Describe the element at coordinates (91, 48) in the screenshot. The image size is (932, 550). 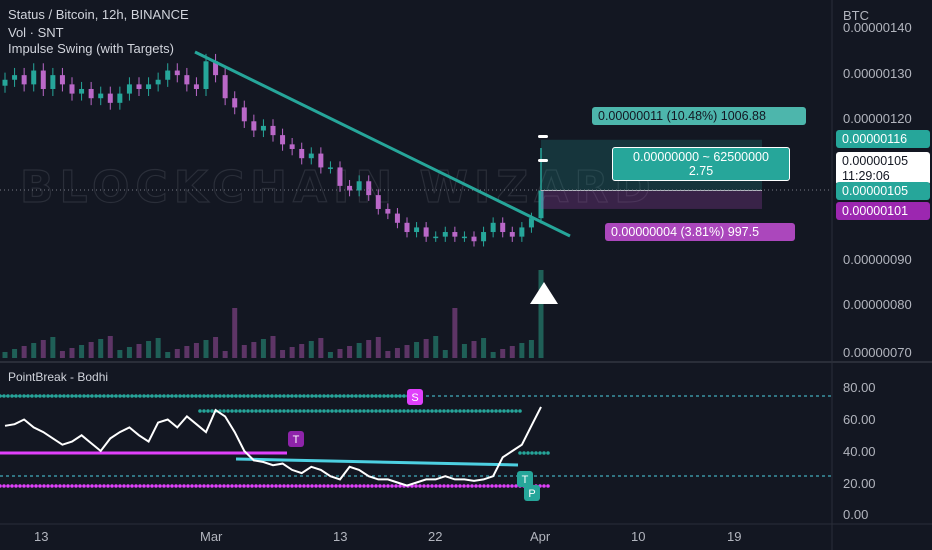
I see `indicator-legend: Impulse Swing (with Targets)` at that location.